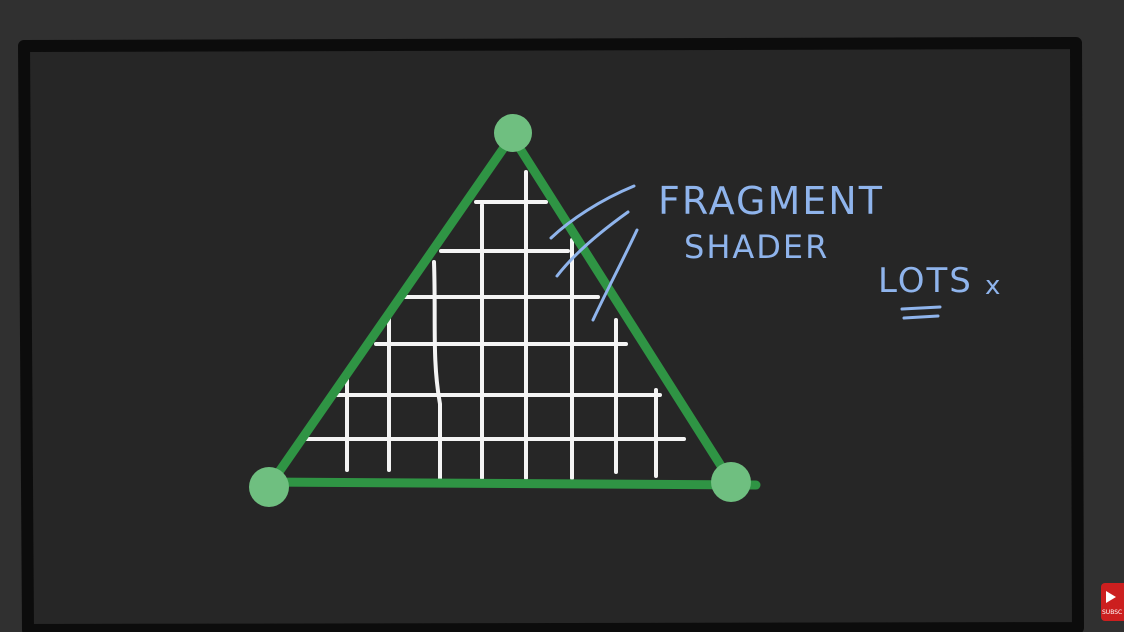 Image resolution: width=1124 pixels, height=632 pixels. I want to click on label-lots: LOTS, so click(925, 281).